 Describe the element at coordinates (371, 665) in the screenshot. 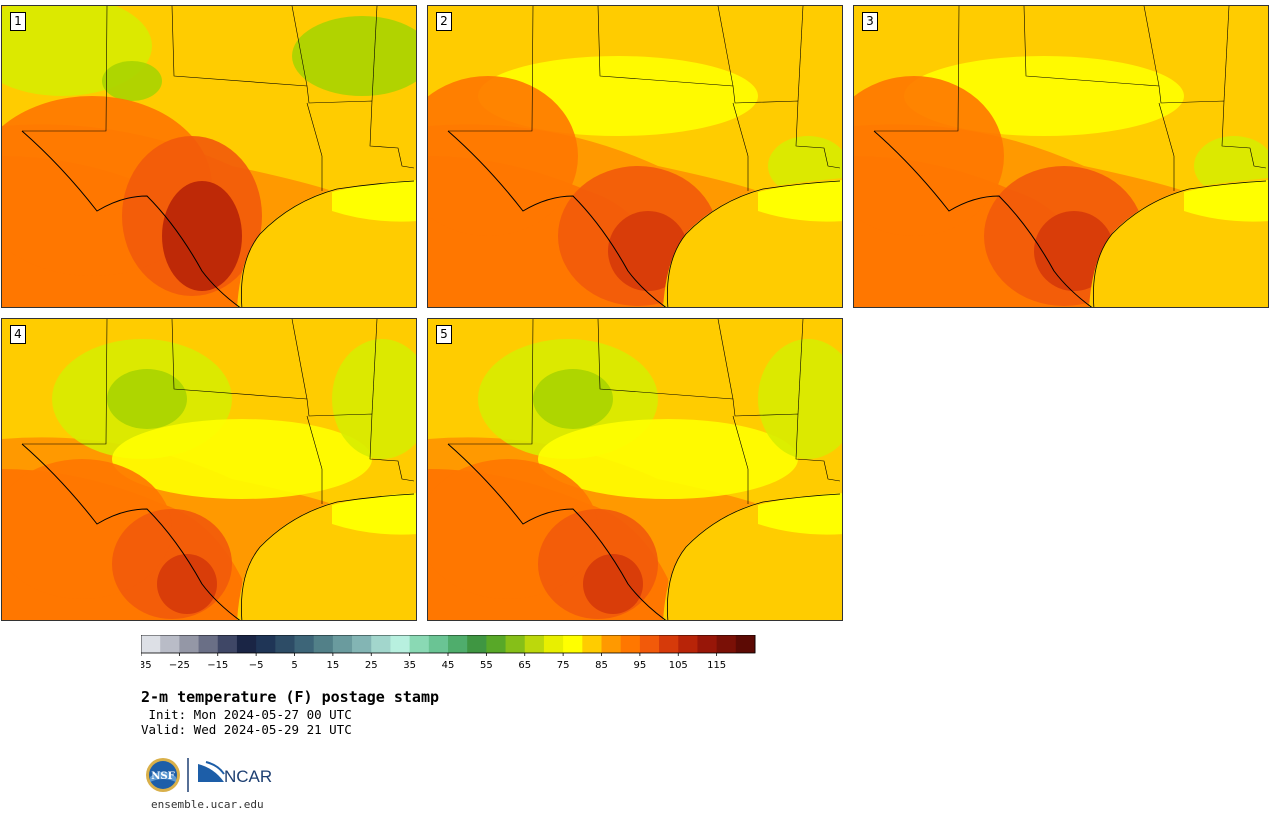

I see `colorbar-tick-label: 25` at that location.